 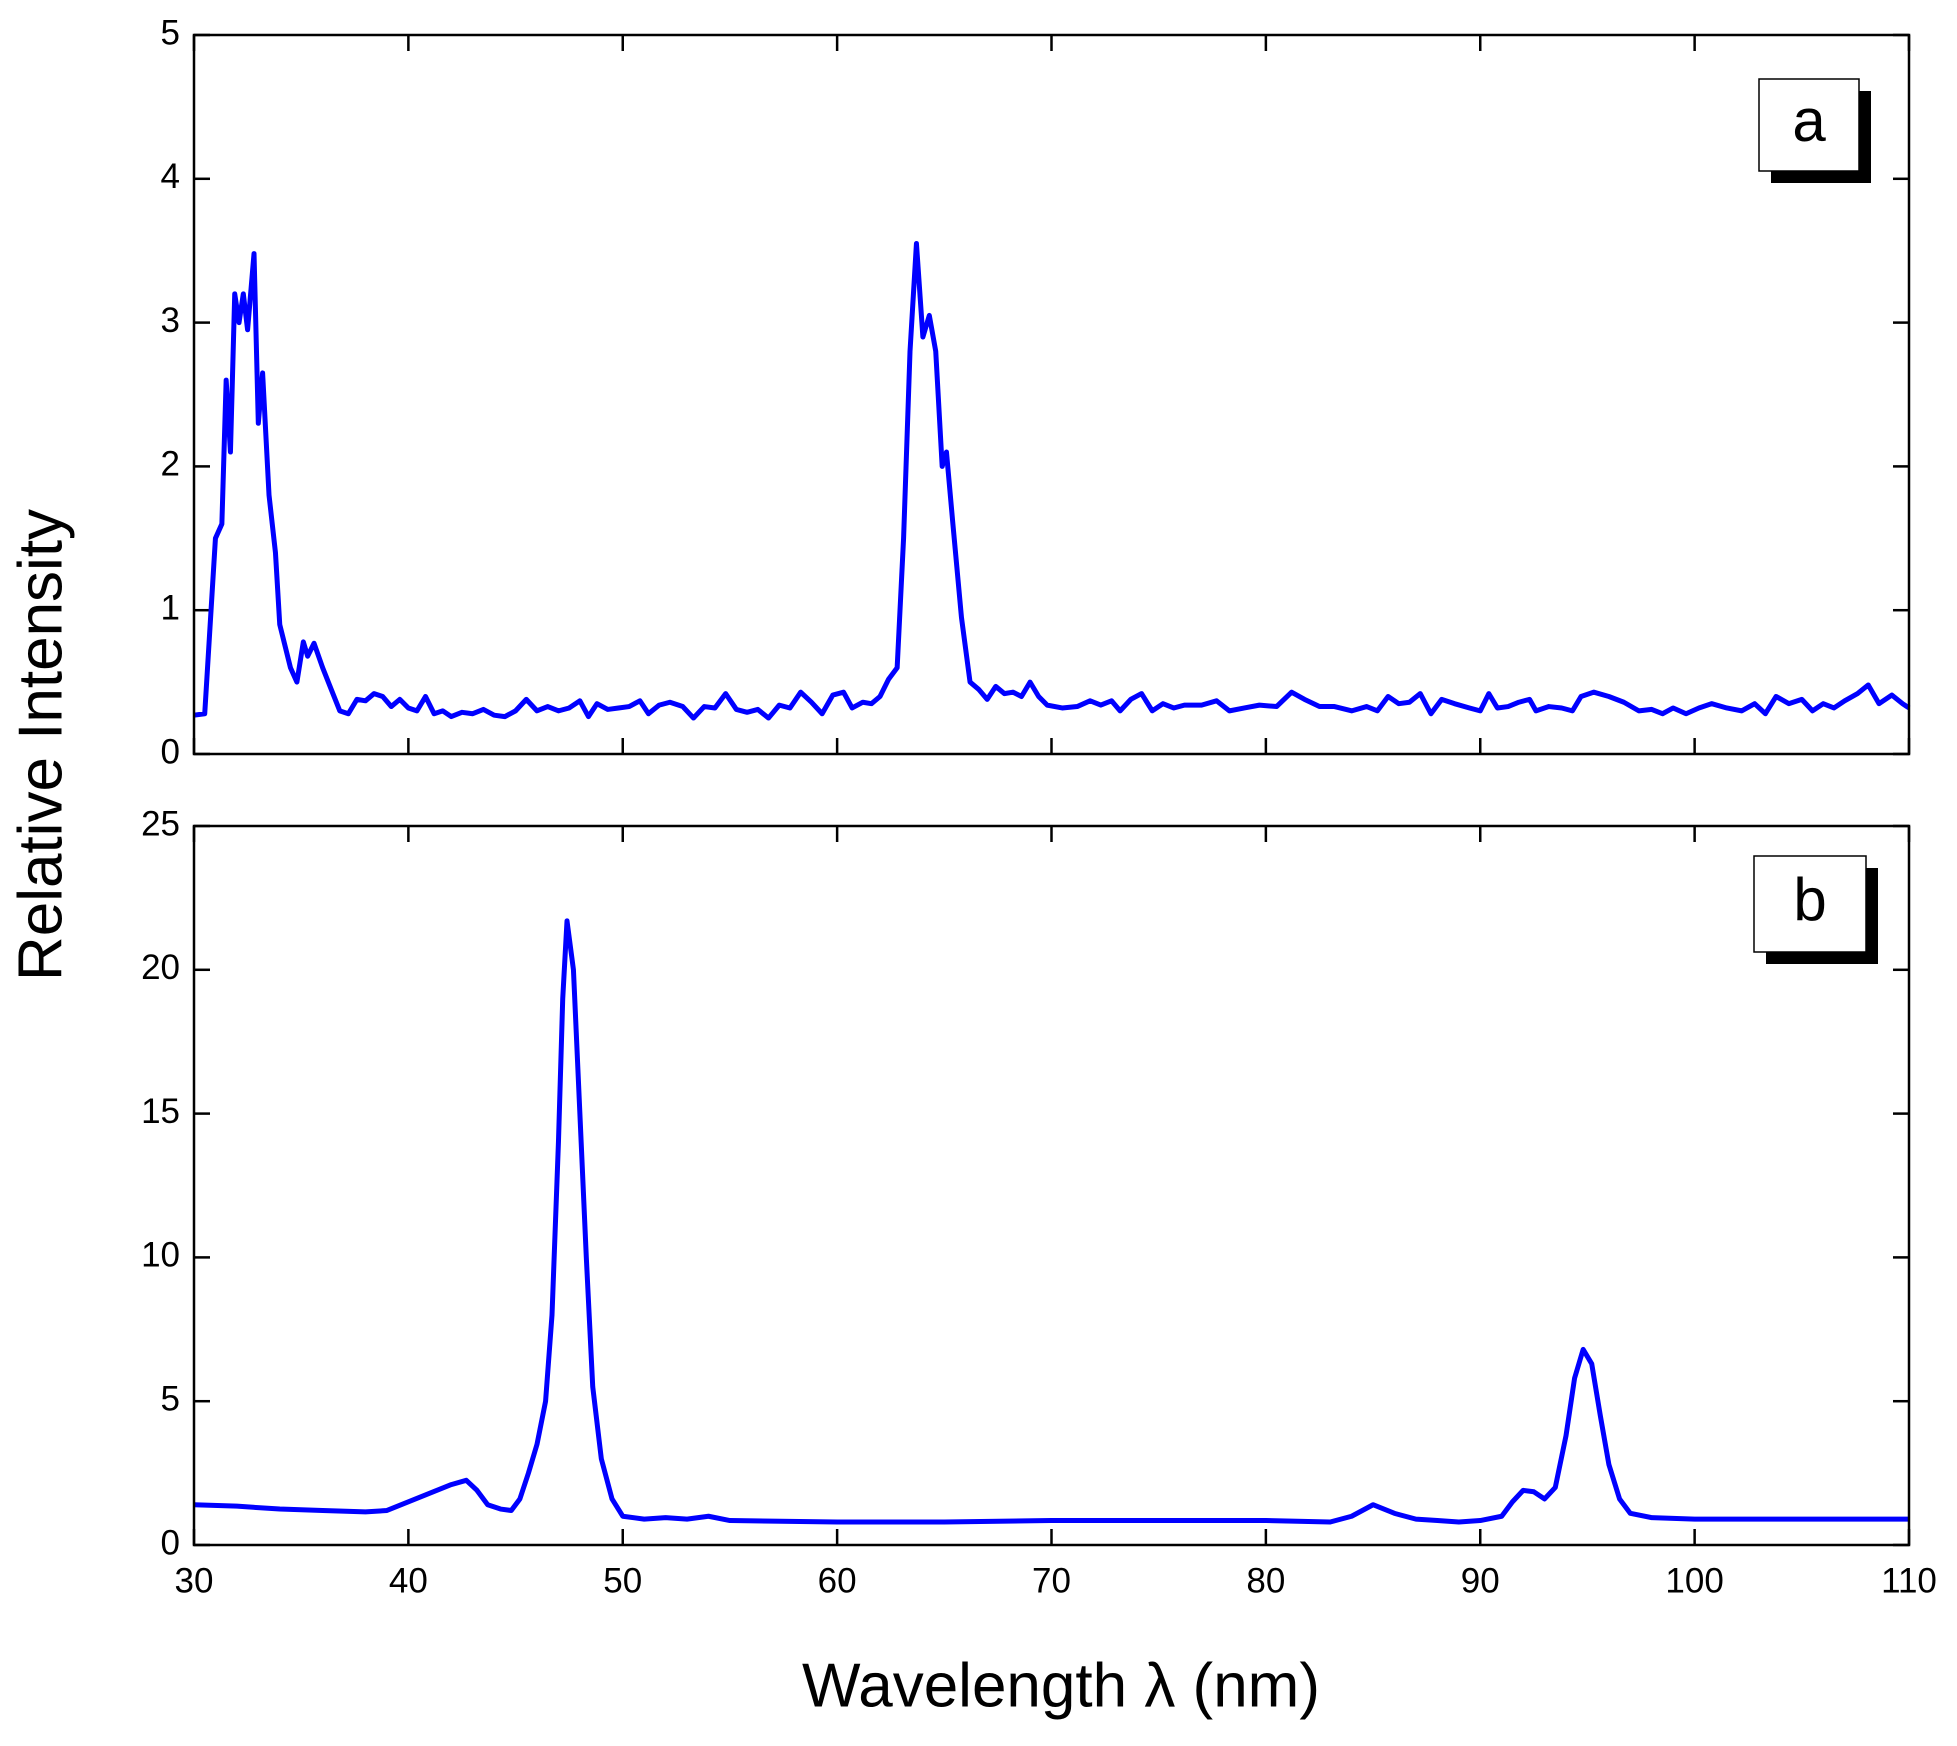 I want to click on y-tick-label: 4, so click(x=170, y=176).